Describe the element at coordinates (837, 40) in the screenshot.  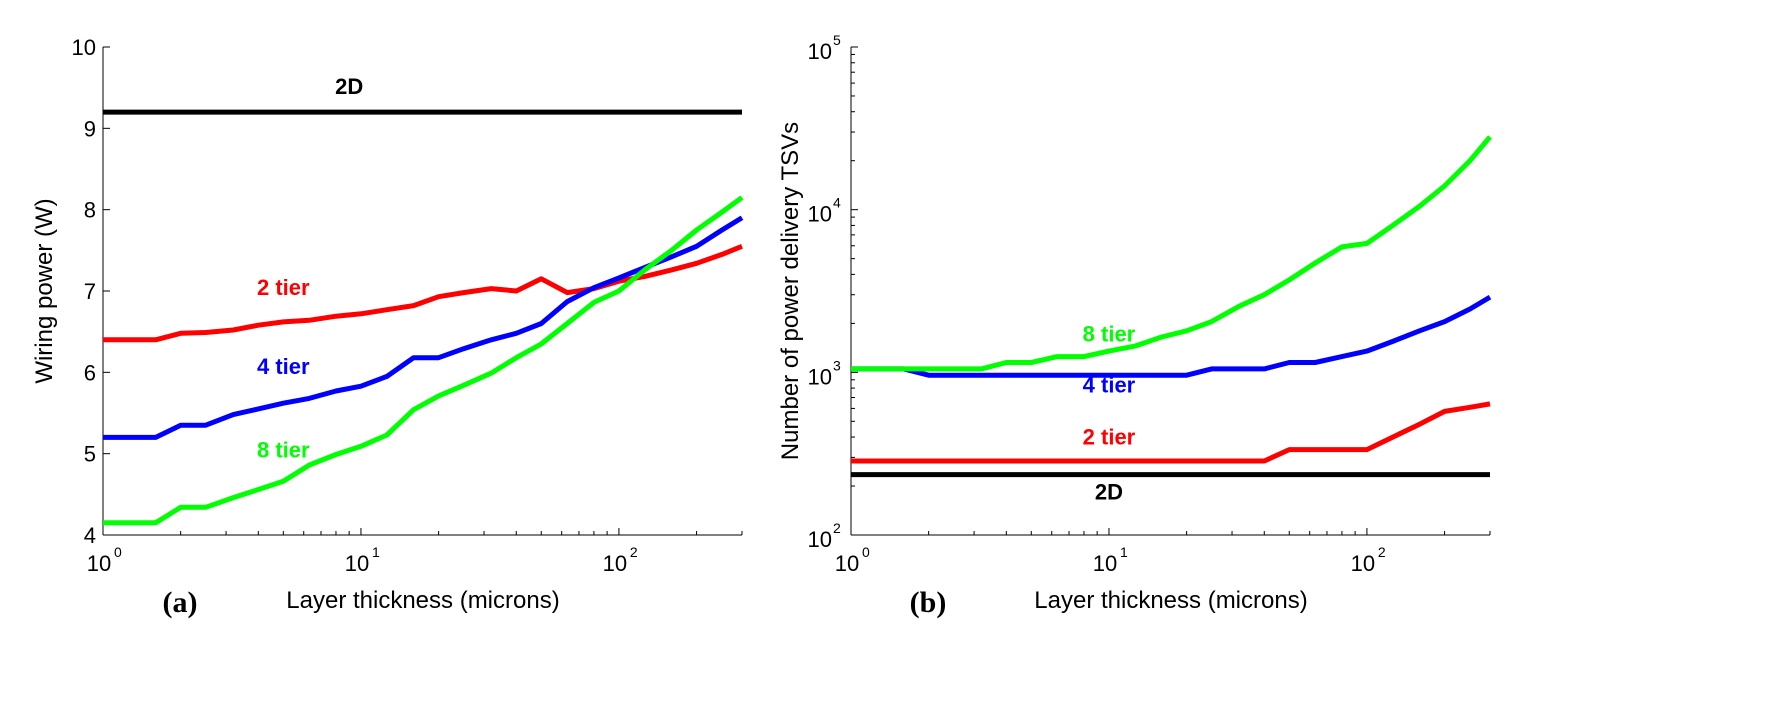
I see `y-tick-exponent: 5` at that location.